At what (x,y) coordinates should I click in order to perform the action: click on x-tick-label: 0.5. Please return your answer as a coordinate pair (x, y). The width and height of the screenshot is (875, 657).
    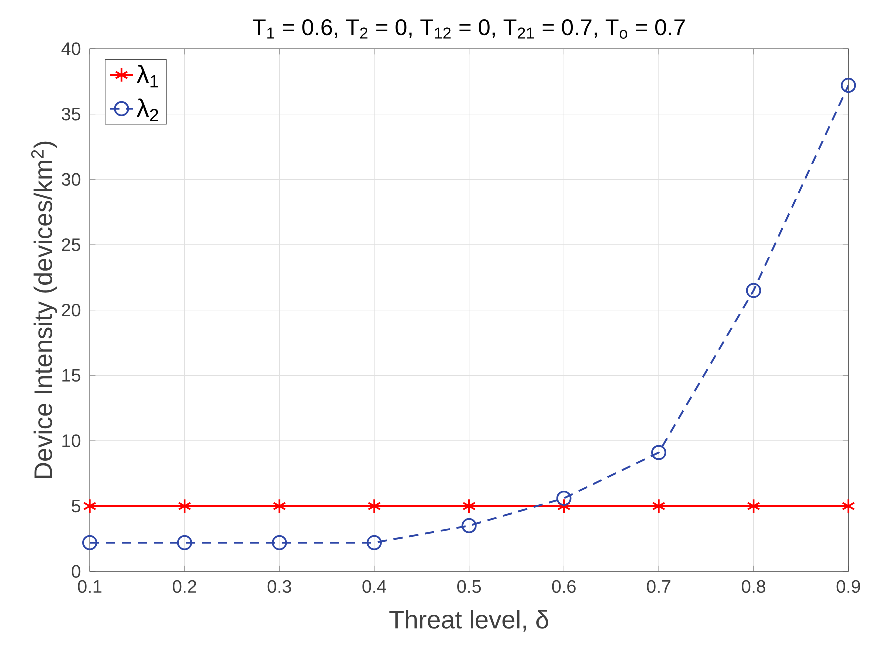
    Looking at the image, I should click on (470, 587).